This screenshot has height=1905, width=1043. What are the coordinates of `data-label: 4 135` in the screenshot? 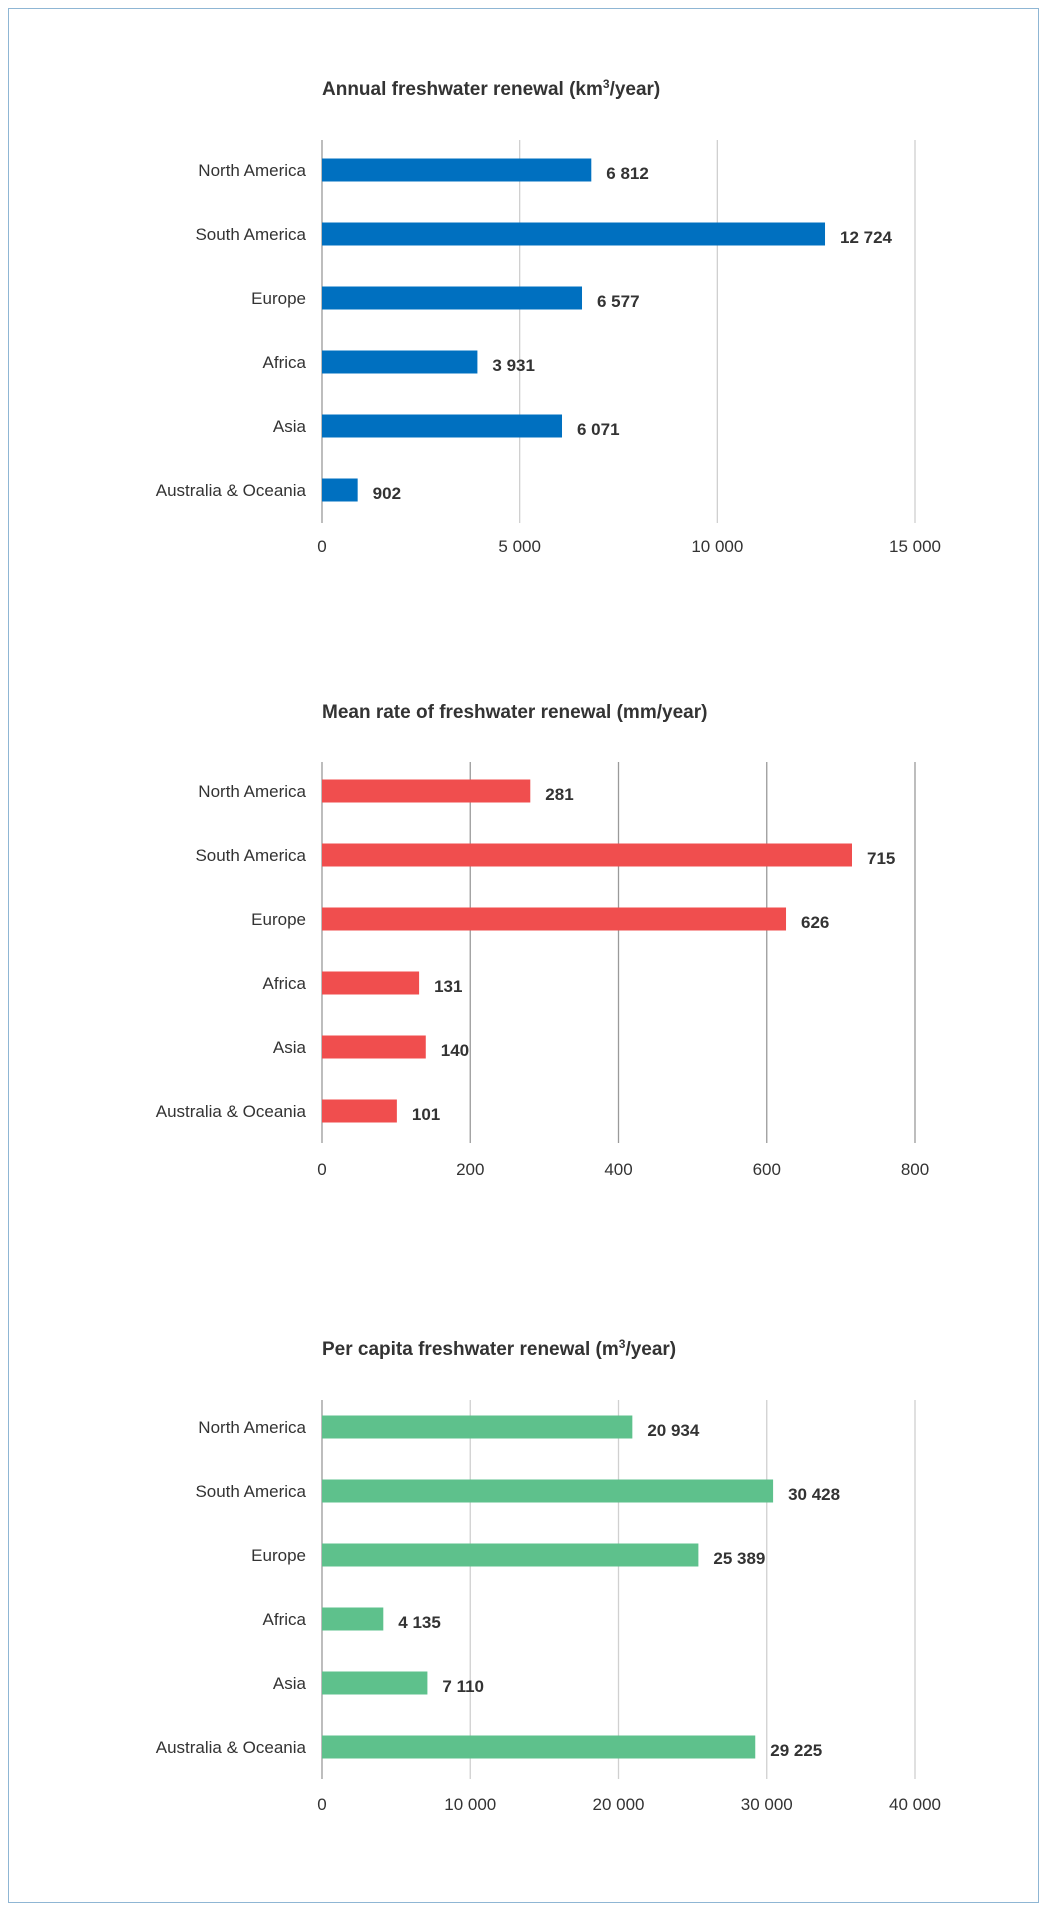 It's located at (419, 1622).